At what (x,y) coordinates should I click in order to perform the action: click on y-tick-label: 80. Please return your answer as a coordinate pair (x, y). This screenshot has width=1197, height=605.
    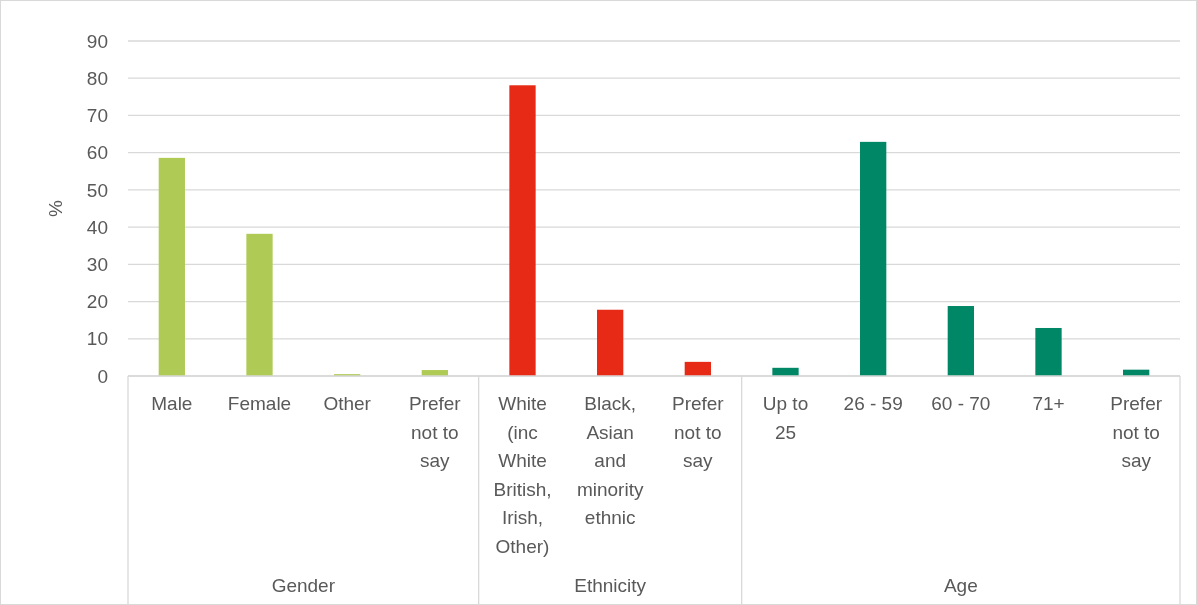
    Looking at the image, I should click on (97, 78).